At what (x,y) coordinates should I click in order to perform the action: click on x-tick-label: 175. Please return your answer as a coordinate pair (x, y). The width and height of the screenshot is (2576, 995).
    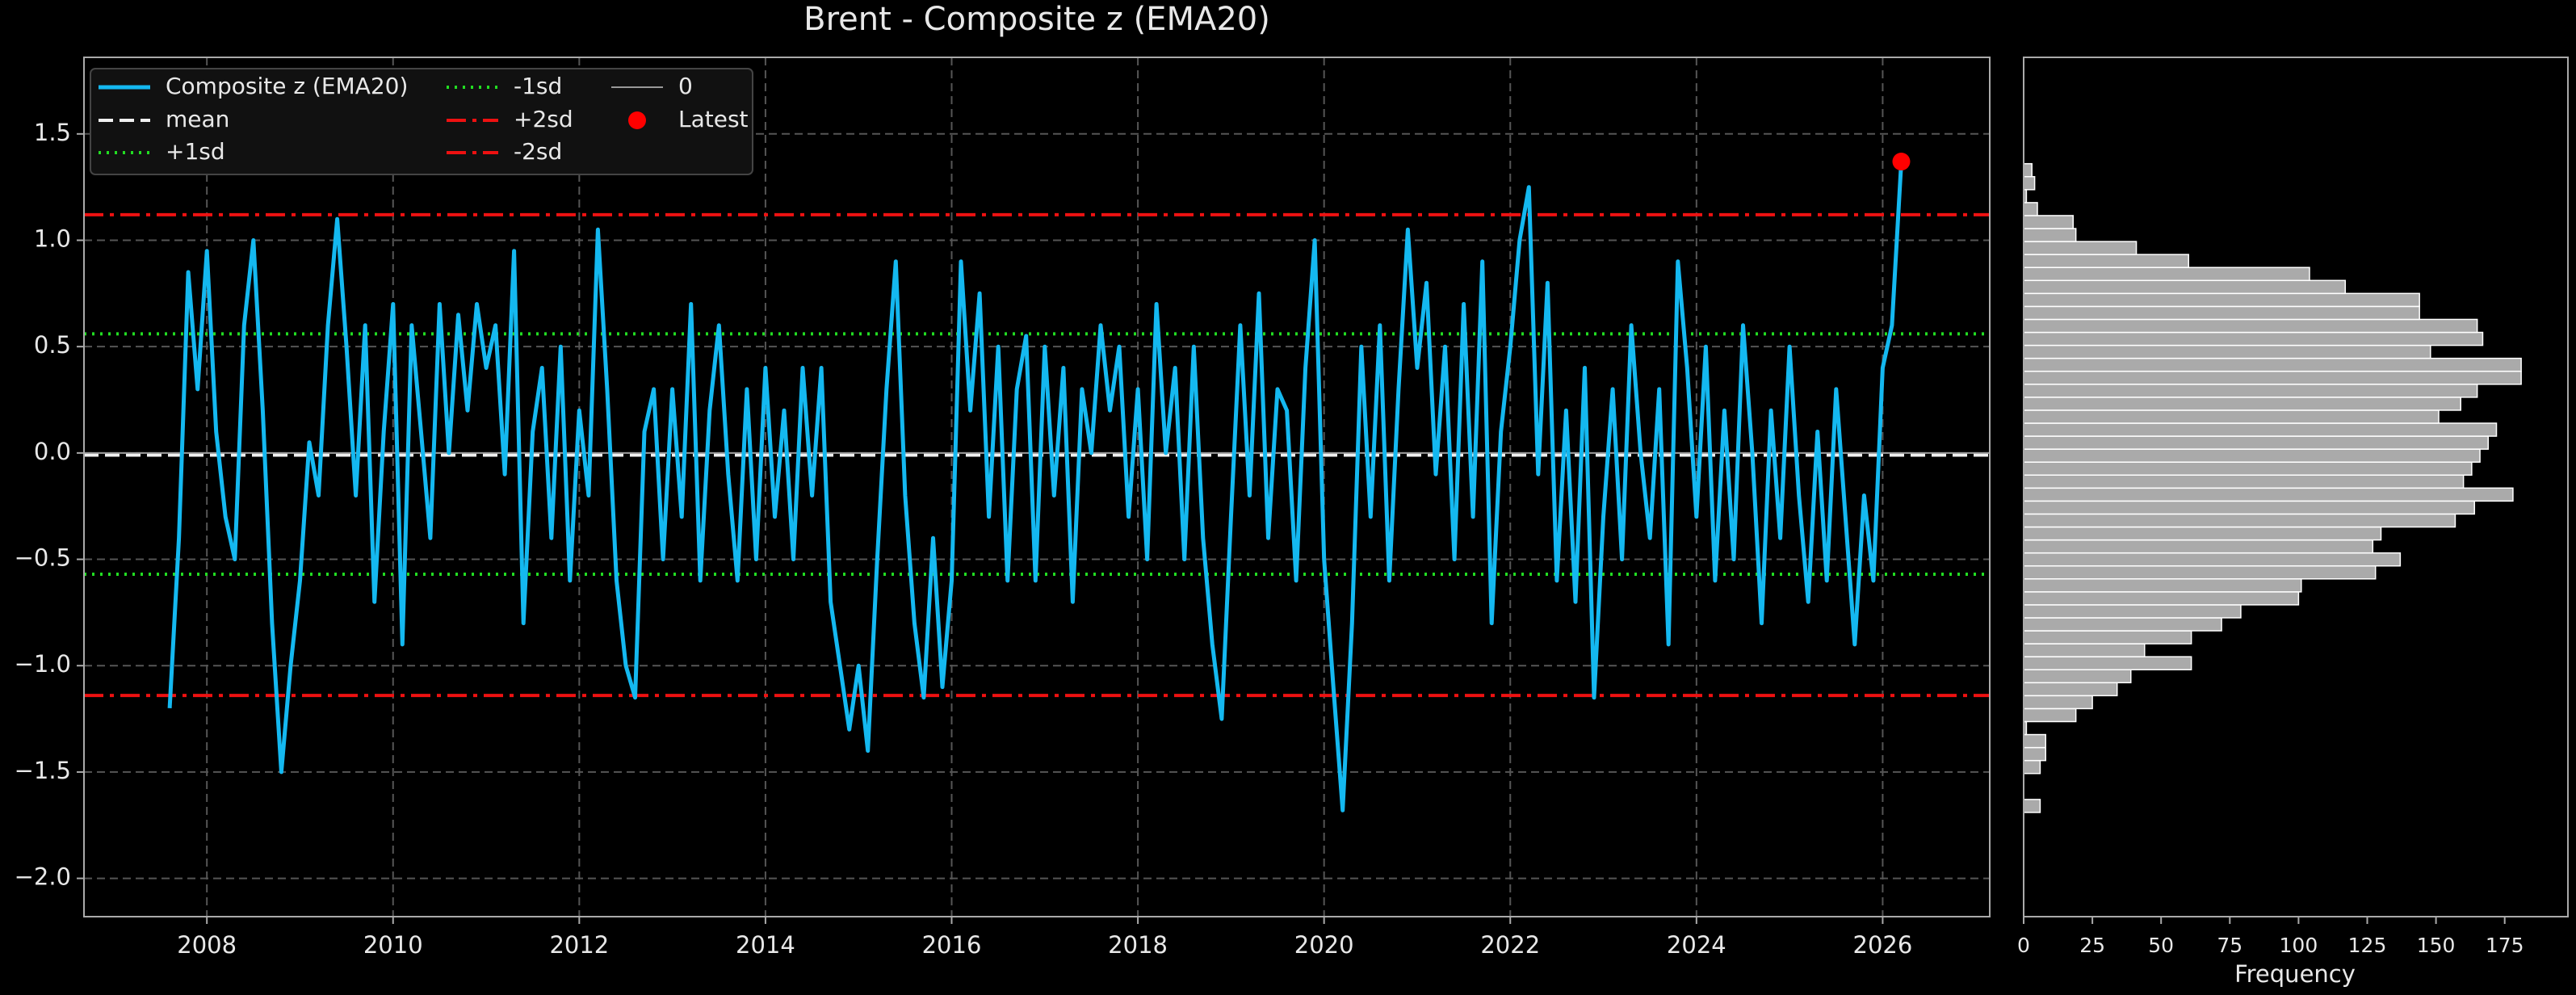
    Looking at the image, I should click on (2505, 945).